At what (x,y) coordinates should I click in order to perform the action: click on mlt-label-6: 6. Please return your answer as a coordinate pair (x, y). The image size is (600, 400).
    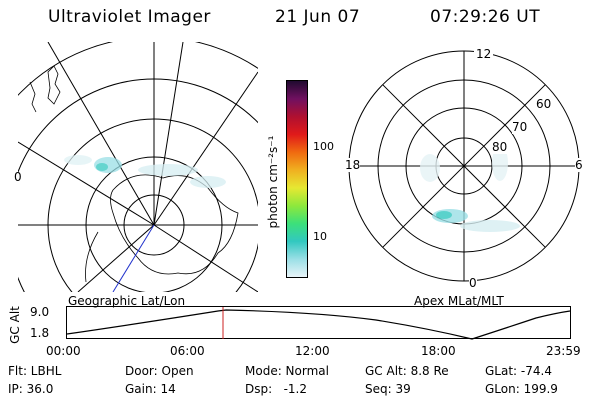
    Looking at the image, I should click on (579, 165).